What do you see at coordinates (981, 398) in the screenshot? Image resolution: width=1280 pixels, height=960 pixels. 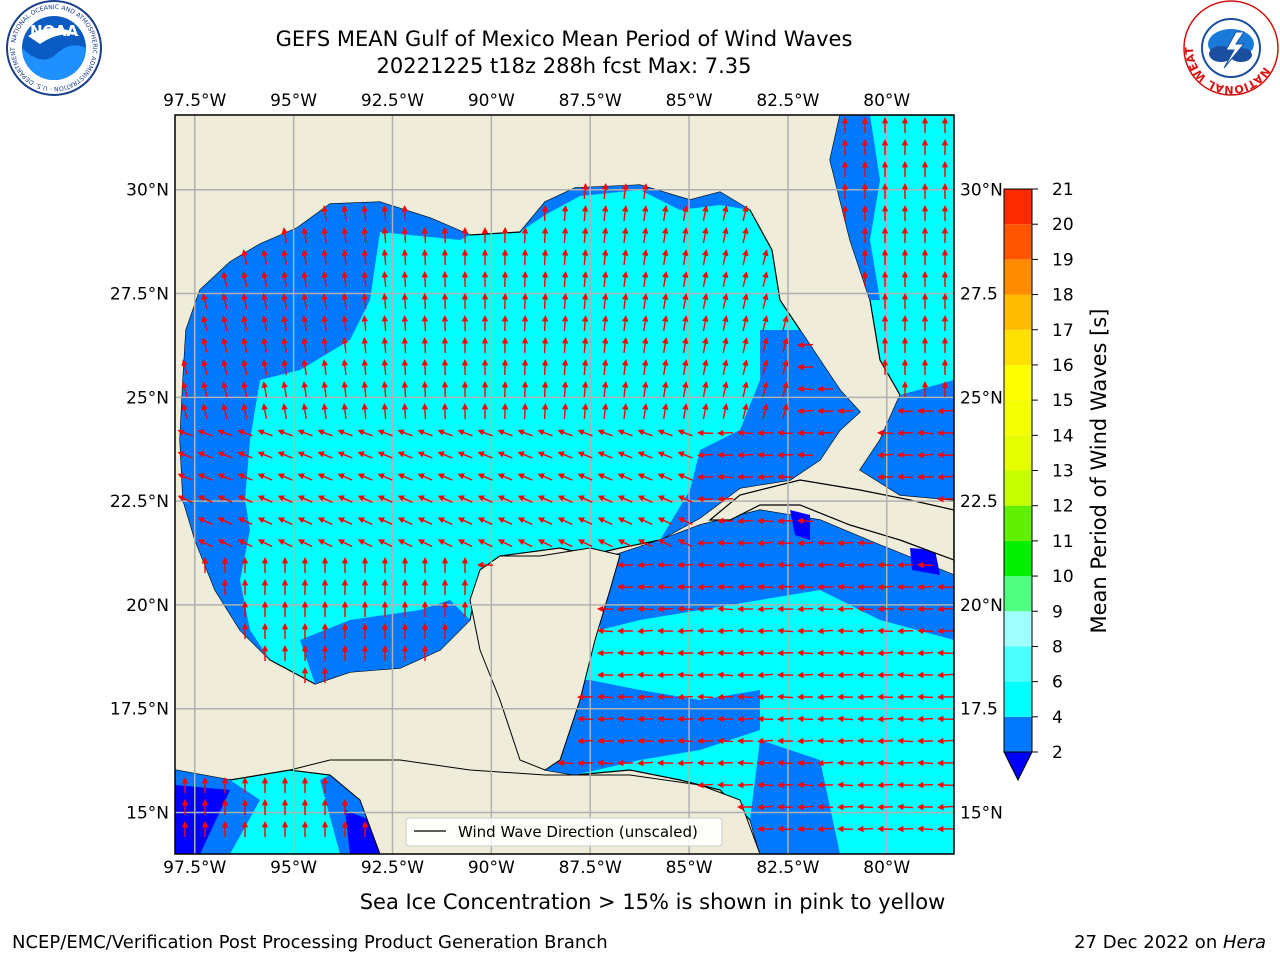 I see `lat-tick-label-right: 25°N` at bounding box center [981, 398].